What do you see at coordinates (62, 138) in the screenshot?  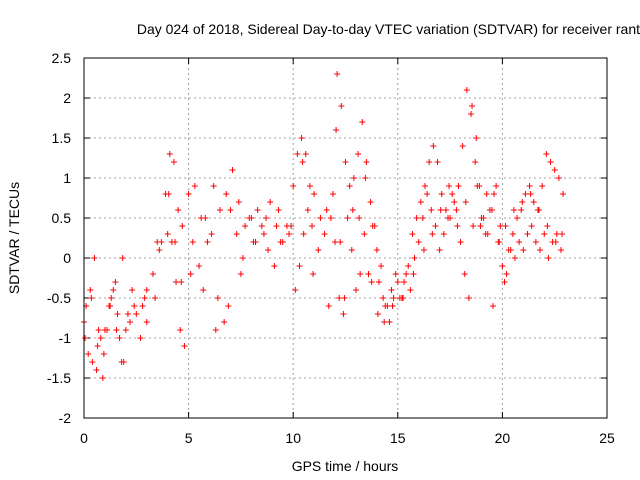 I see `y-tick-label: 1.5` at bounding box center [62, 138].